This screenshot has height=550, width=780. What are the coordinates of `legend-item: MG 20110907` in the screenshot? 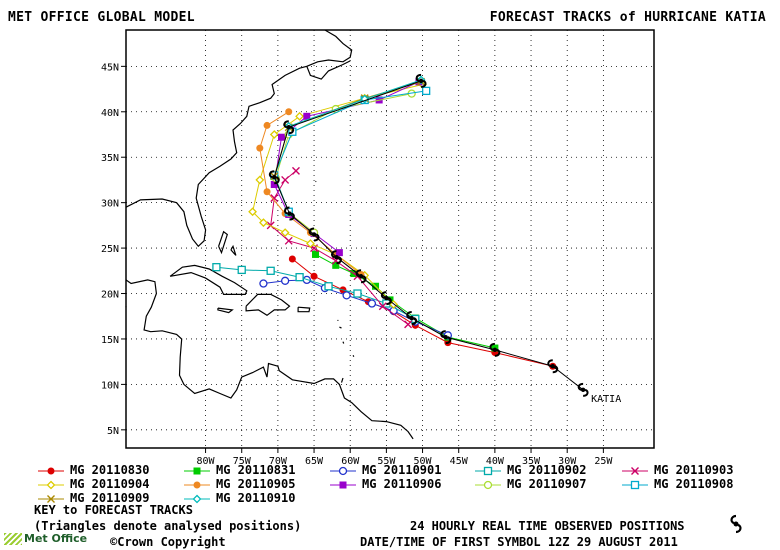 It's located at (530, 484).